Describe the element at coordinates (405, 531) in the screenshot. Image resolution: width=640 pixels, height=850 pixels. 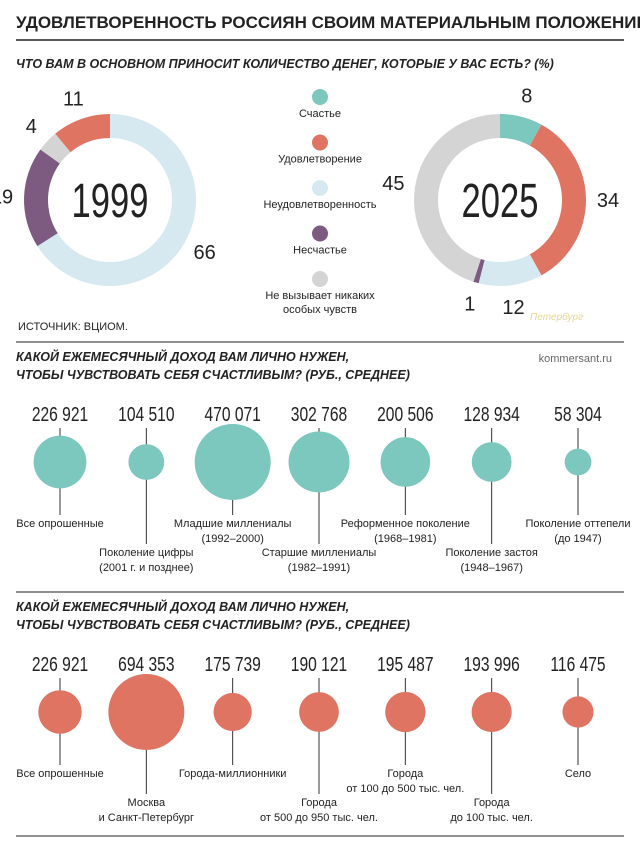
I see `category-label: Реформенное поколение (1968–1981)` at that location.